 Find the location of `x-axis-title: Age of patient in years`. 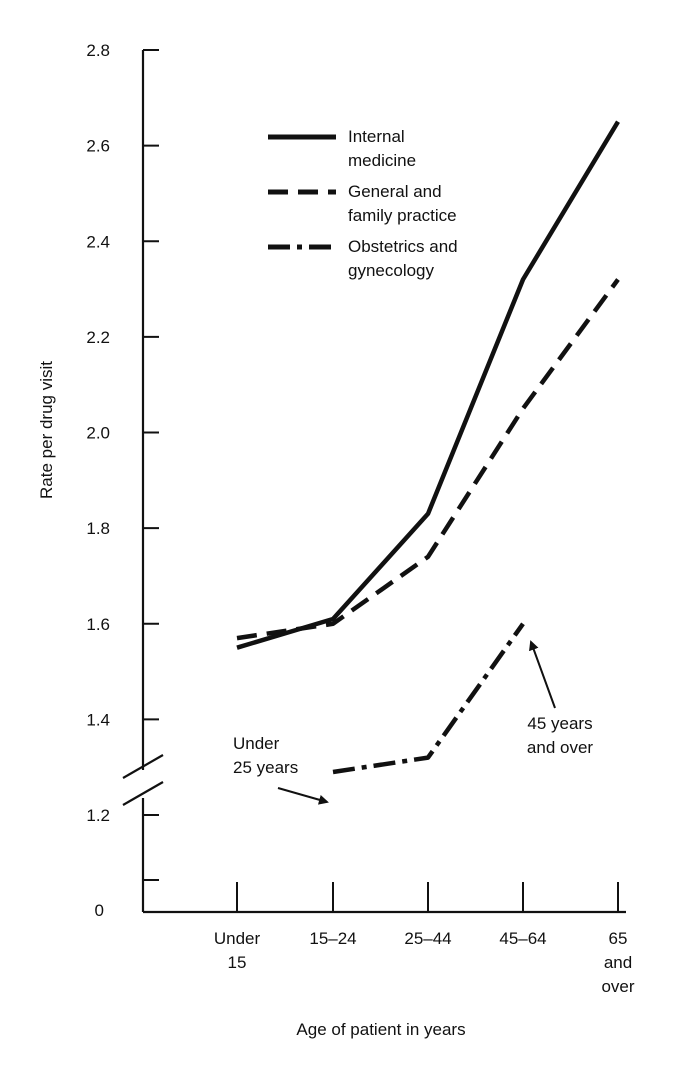

x-axis-title: Age of patient in years is located at coordinates (380, 1029).